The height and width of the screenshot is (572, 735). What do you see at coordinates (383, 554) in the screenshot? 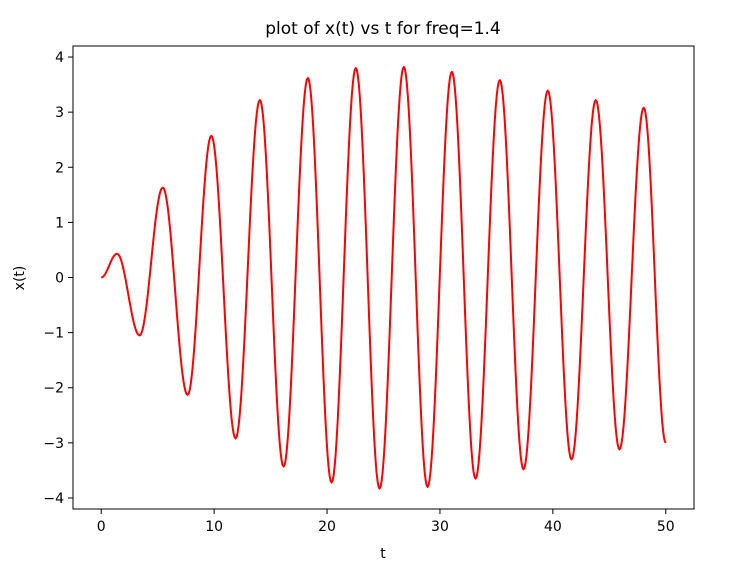
I see `x-axis-label: t` at bounding box center [383, 554].